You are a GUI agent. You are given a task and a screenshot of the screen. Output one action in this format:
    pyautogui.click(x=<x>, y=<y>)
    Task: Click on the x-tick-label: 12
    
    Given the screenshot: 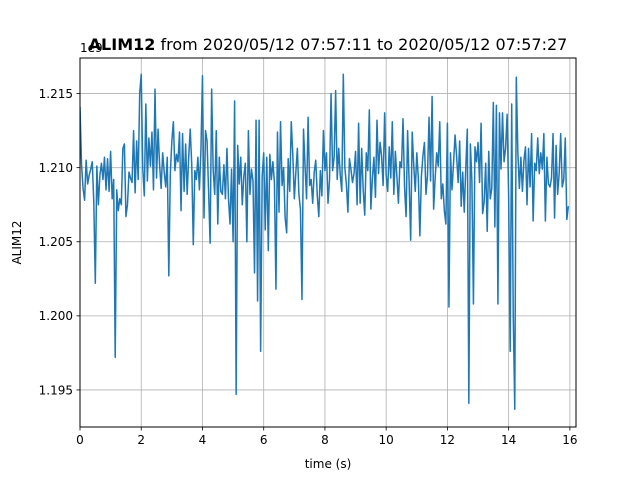 What is the action you would take?
    pyautogui.click(x=447, y=440)
    